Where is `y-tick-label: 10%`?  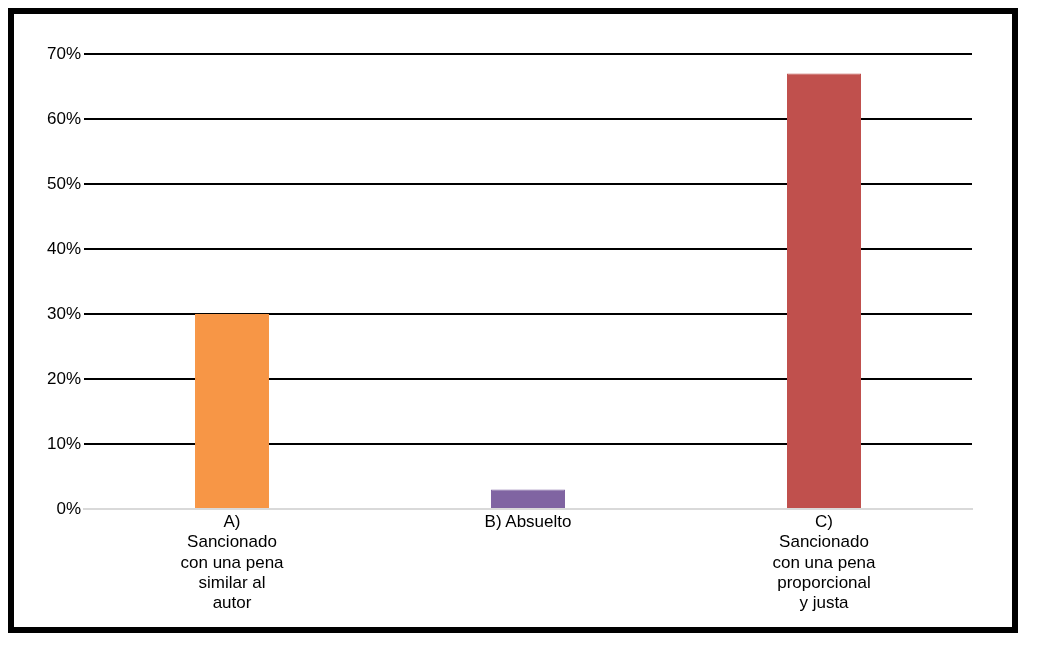
y-tick-label: 10% is located at coordinates (64, 443).